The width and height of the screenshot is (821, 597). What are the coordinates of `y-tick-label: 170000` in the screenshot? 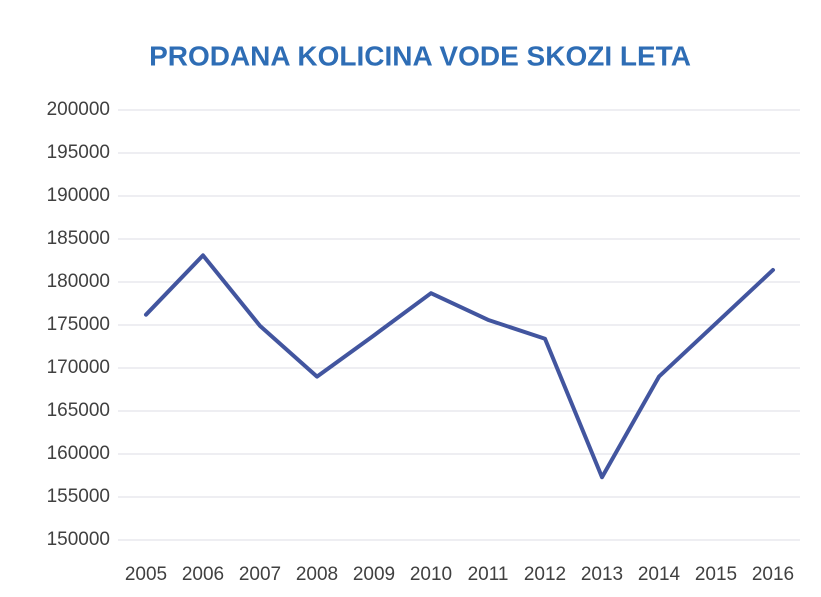 It's located at (78, 367).